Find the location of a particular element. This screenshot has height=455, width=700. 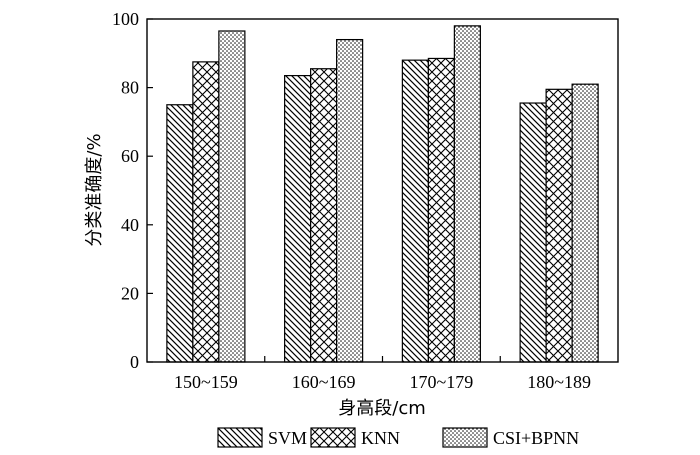

y-tick-label: 80 is located at coordinates (130, 88).